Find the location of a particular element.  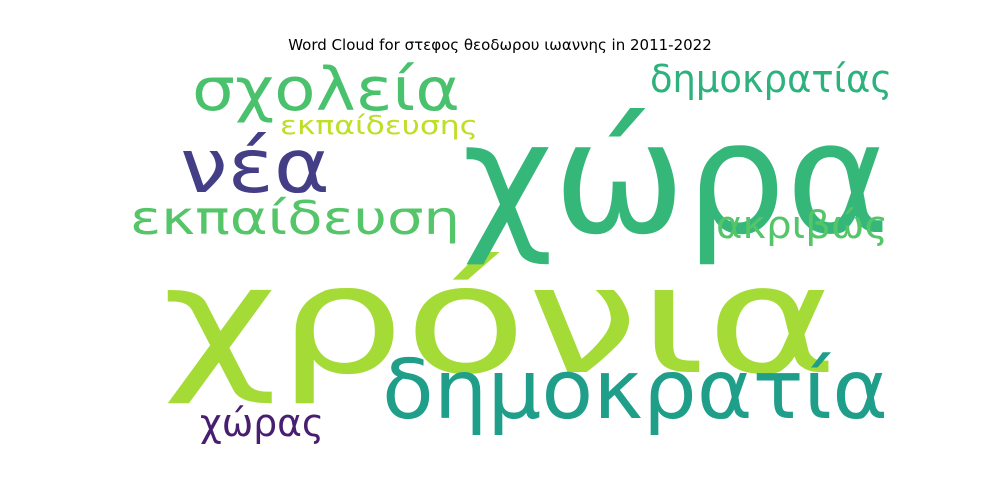

word-10: εκπαίδευσης is located at coordinates (379, 126).